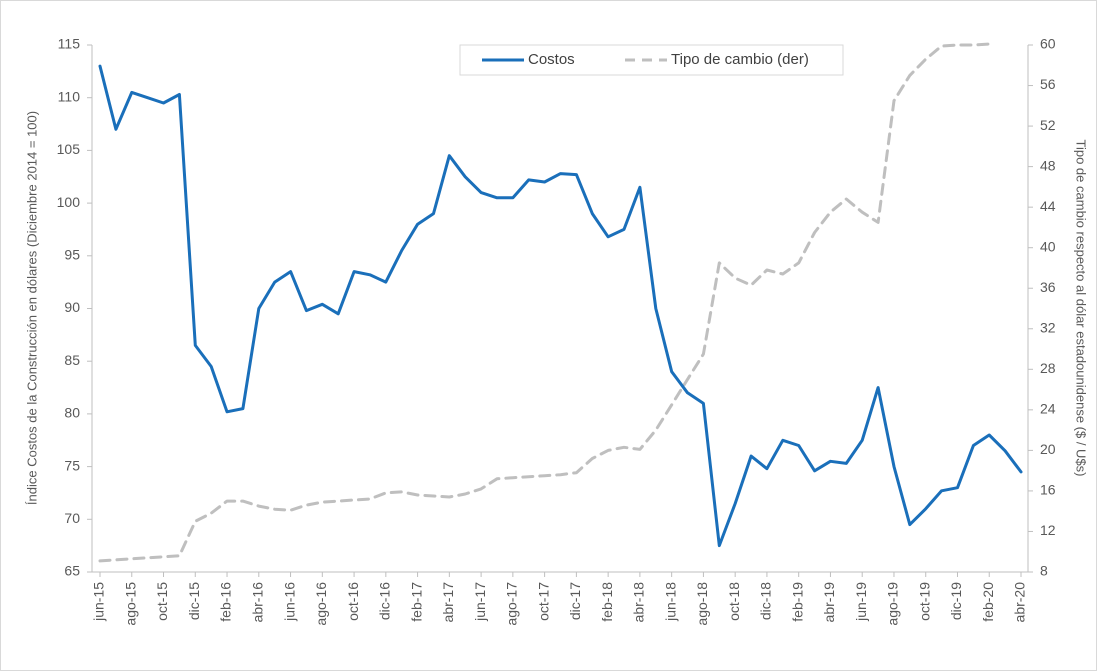 This screenshot has width=1097, height=671. Describe the element at coordinates (72, 255) in the screenshot. I see `y-tick-label: 95` at that location.